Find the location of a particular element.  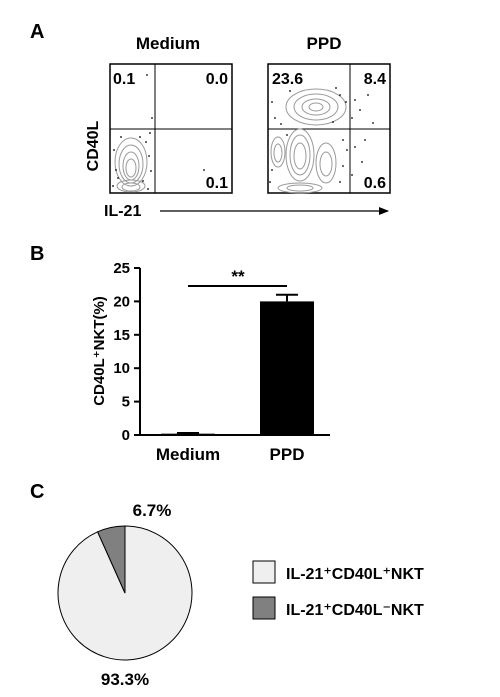

bar-chart-ylabel: CD40L⁺NKT(%) is located at coordinates (99, 351).